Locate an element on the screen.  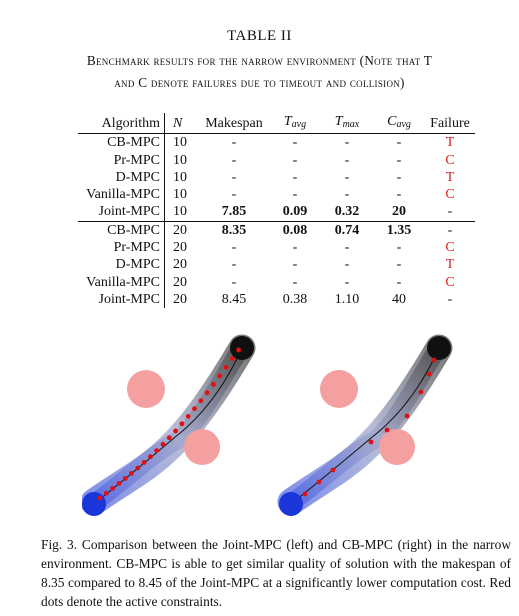
left-active-constraints is located at coordinates (169, 424).